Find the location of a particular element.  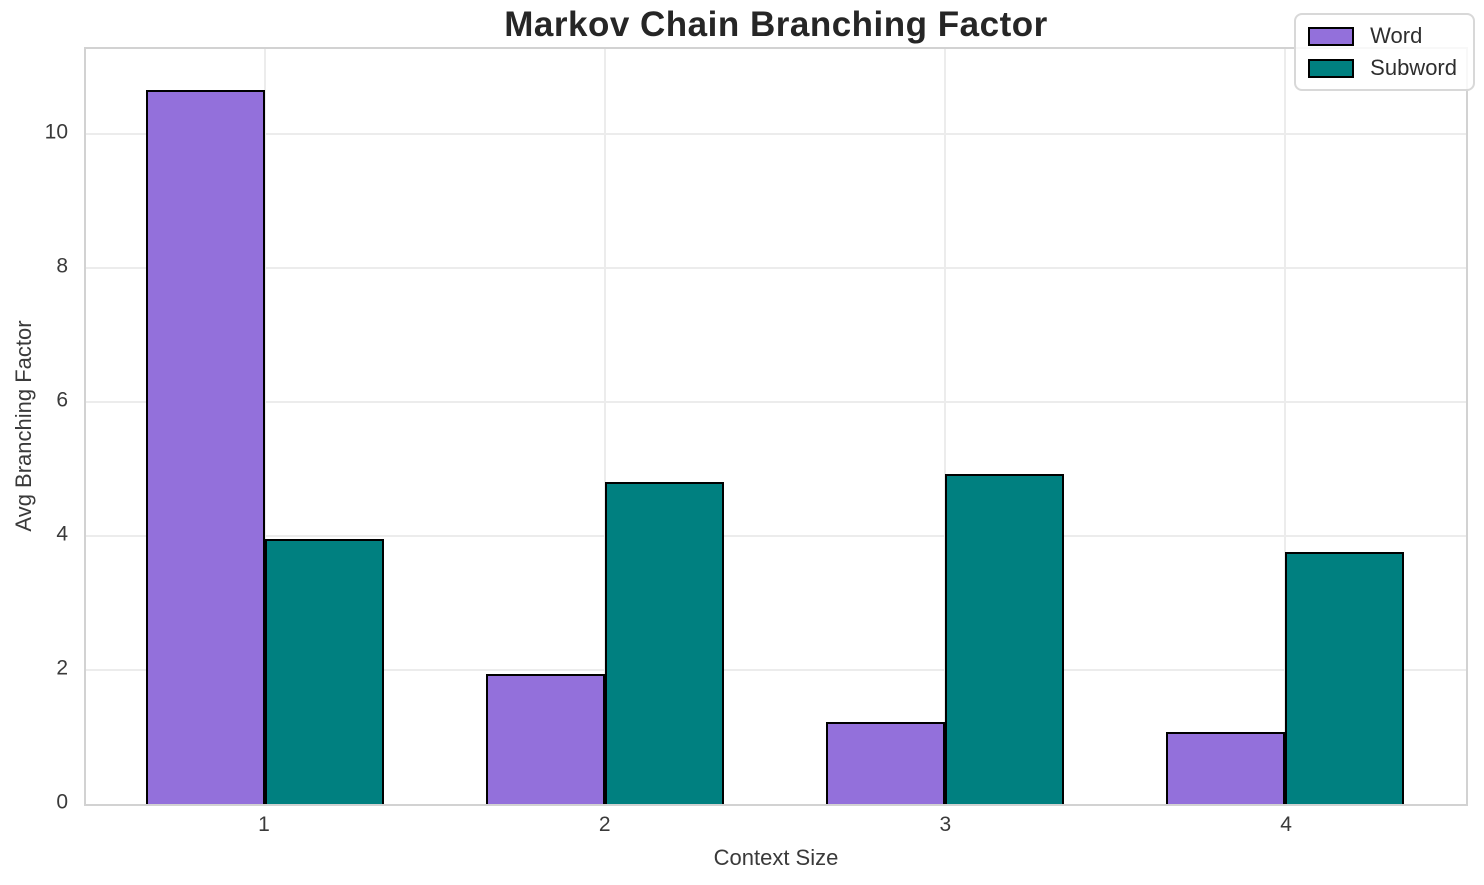

x-axis-label: Context Size is located at coordinates (776, 857).